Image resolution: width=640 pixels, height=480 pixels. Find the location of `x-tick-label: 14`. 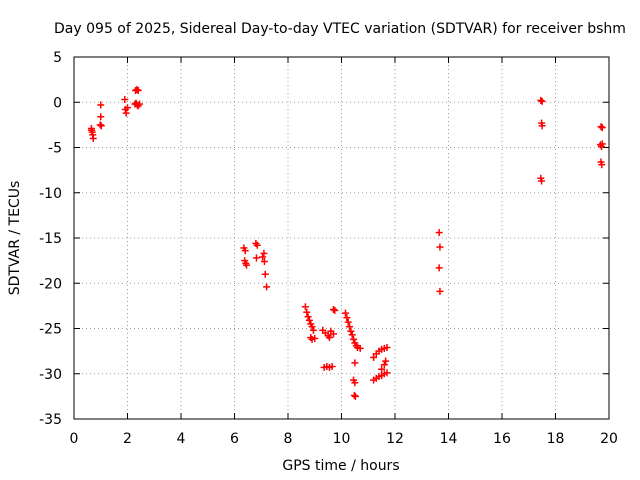

x-tick-label: 14 is located at coordinates (449, 439).